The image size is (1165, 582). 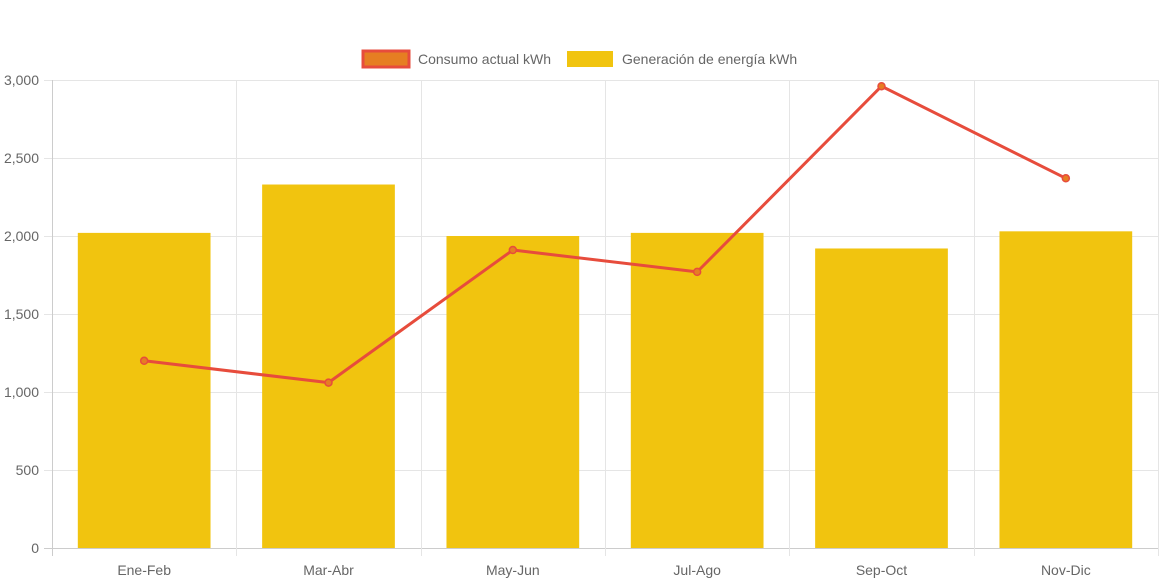 What do you see at coordinates (386, 59) in the screenshot?
I see `legend-swatch-consumo` at bounding box center [386, 59].